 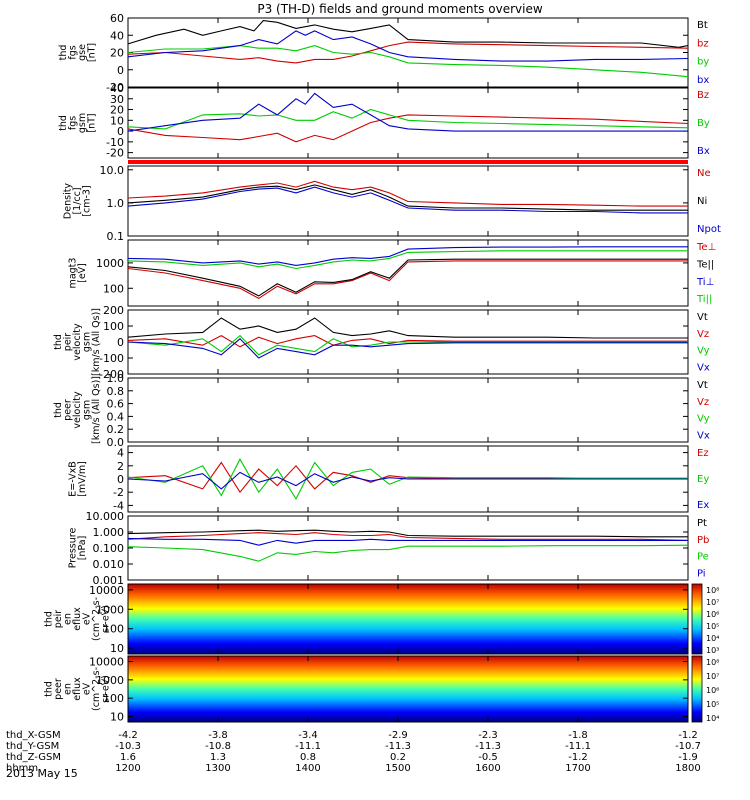 What do you see at coordinates (697, 619) in the screenshot?
I see `colorbar-peir-spectrogram` at bounding box center [697, 619].